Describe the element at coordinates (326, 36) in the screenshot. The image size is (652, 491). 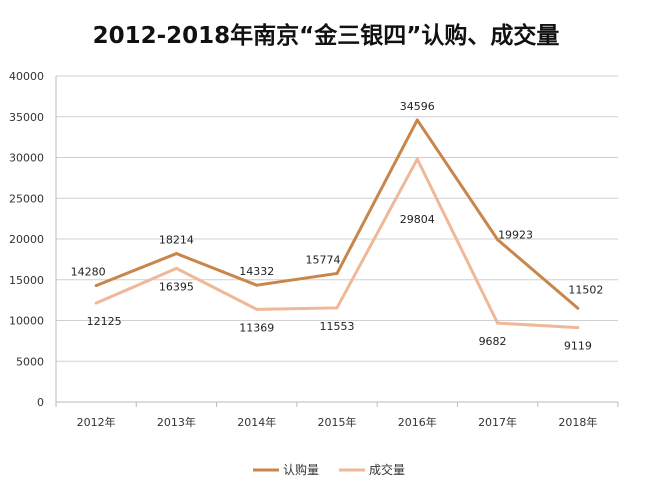
I see `chart-title: 2012-2018年南京“金三银四”认购、成交量` at that location.